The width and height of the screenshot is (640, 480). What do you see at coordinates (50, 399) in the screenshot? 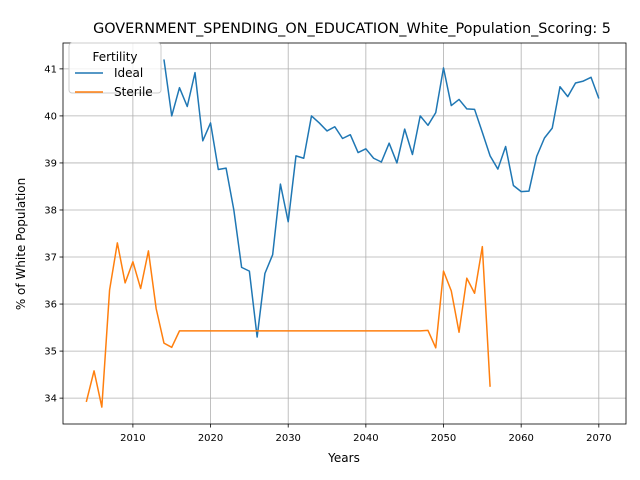
I see `y-tick-label: 34` at bounding box center [50, 399].